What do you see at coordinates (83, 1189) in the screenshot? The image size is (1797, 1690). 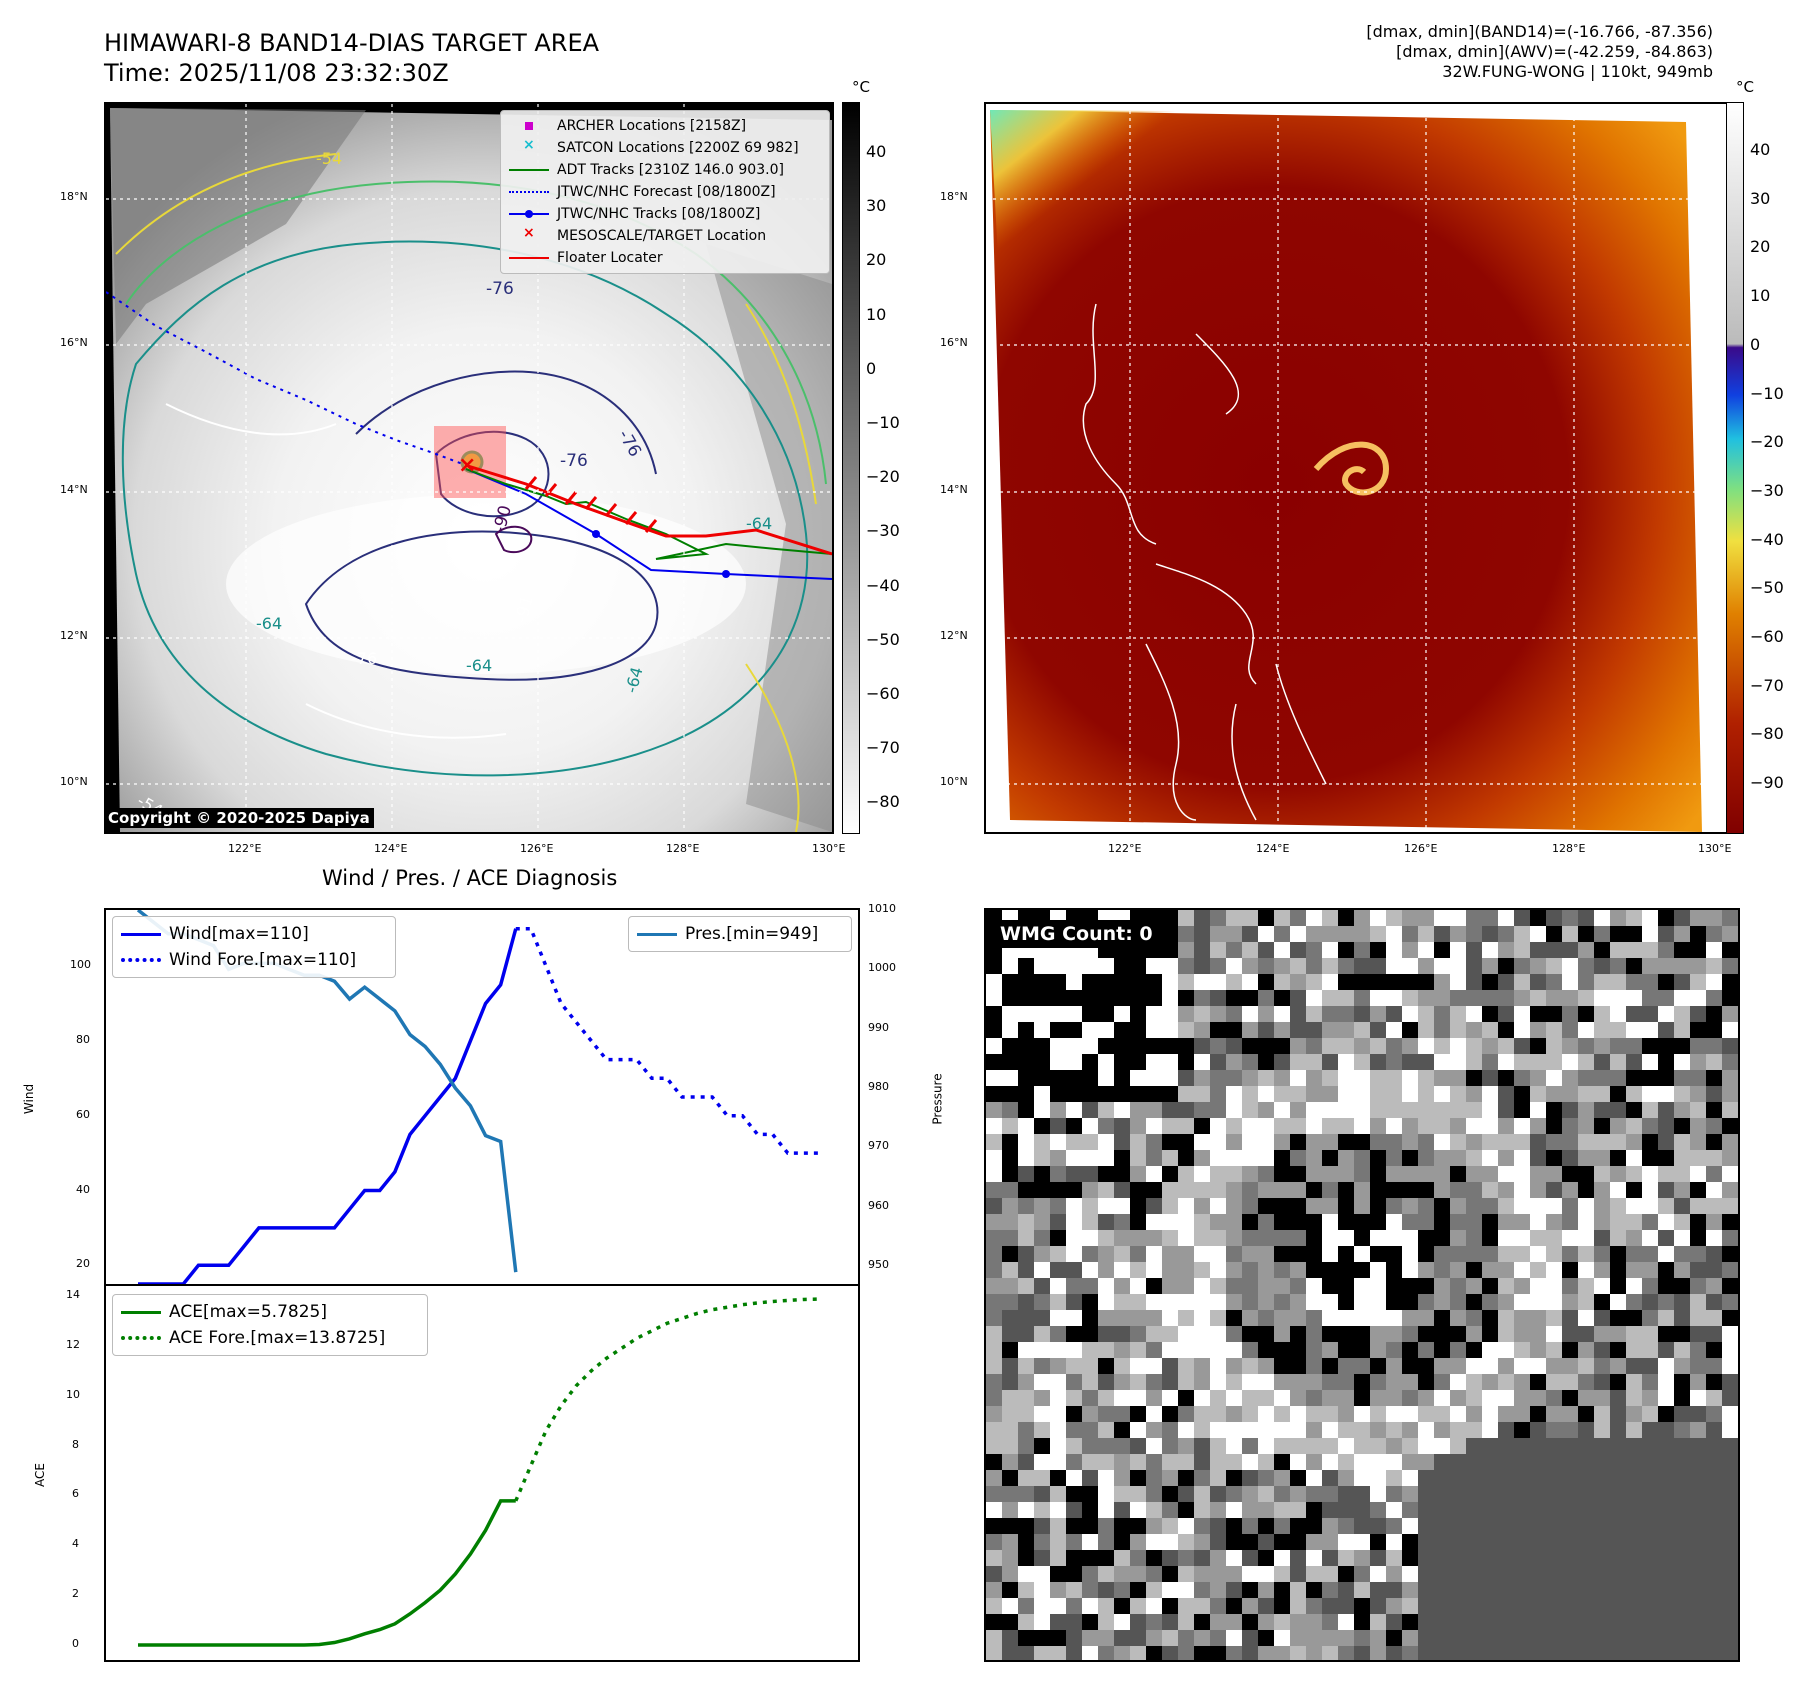 I see `wind-tick: 40` at bounding box center [83, 1189].